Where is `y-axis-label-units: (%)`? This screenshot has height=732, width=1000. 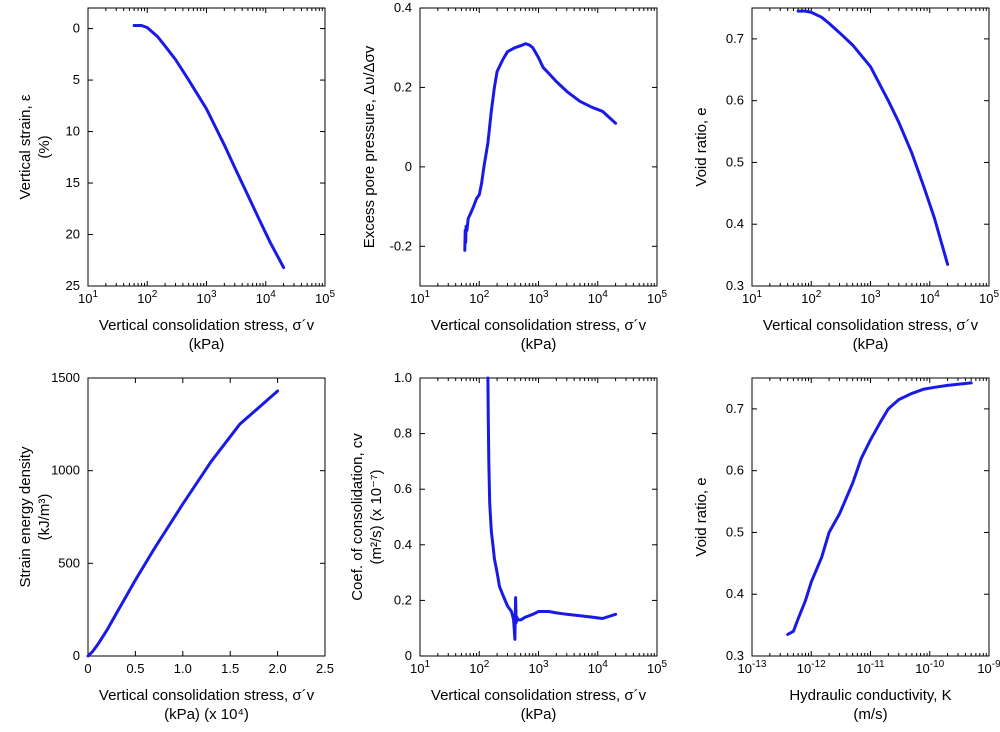 y-axis-label-units: (%) is located at coordinates (44, 146).